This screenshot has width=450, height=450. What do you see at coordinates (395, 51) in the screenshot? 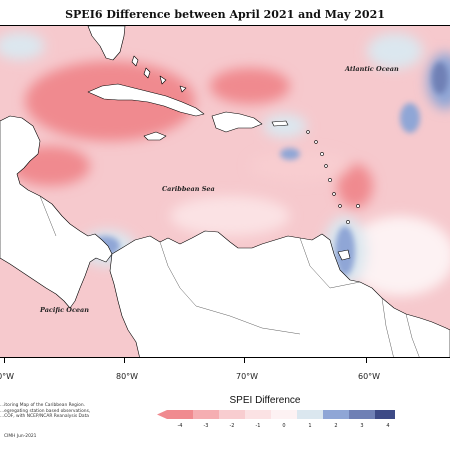
I see `light-blue-region-ne` at bounding box center [395, 51].